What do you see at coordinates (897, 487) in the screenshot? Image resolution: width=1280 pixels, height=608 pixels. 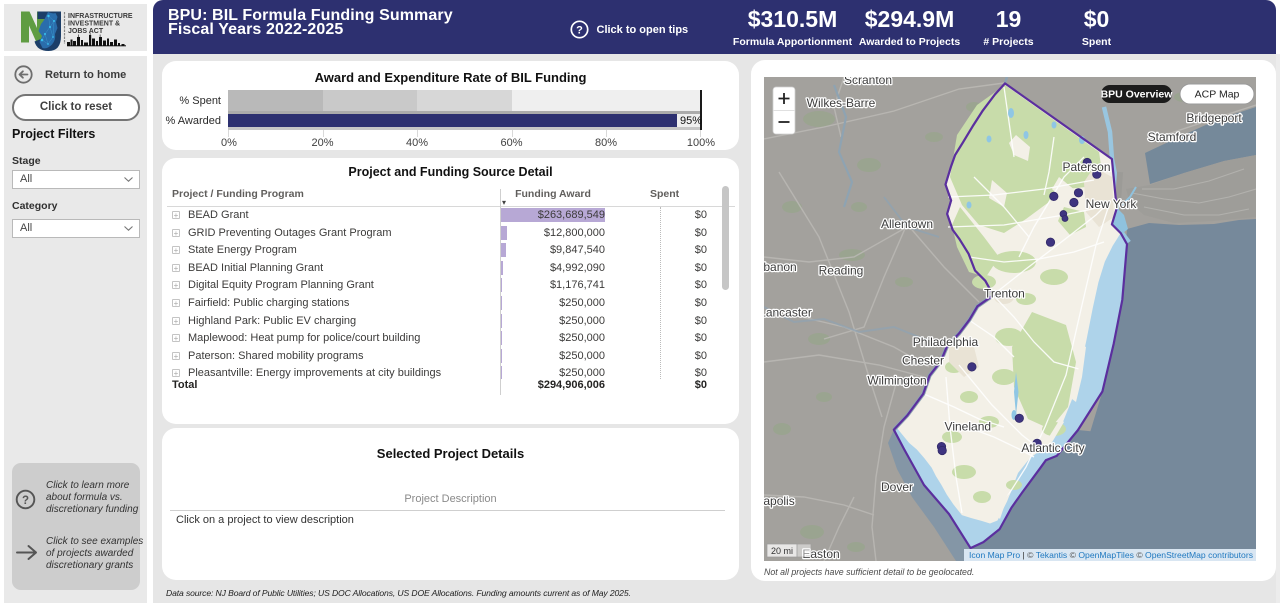 I see `svg-text: Dover` at bounding box center [897, 487].